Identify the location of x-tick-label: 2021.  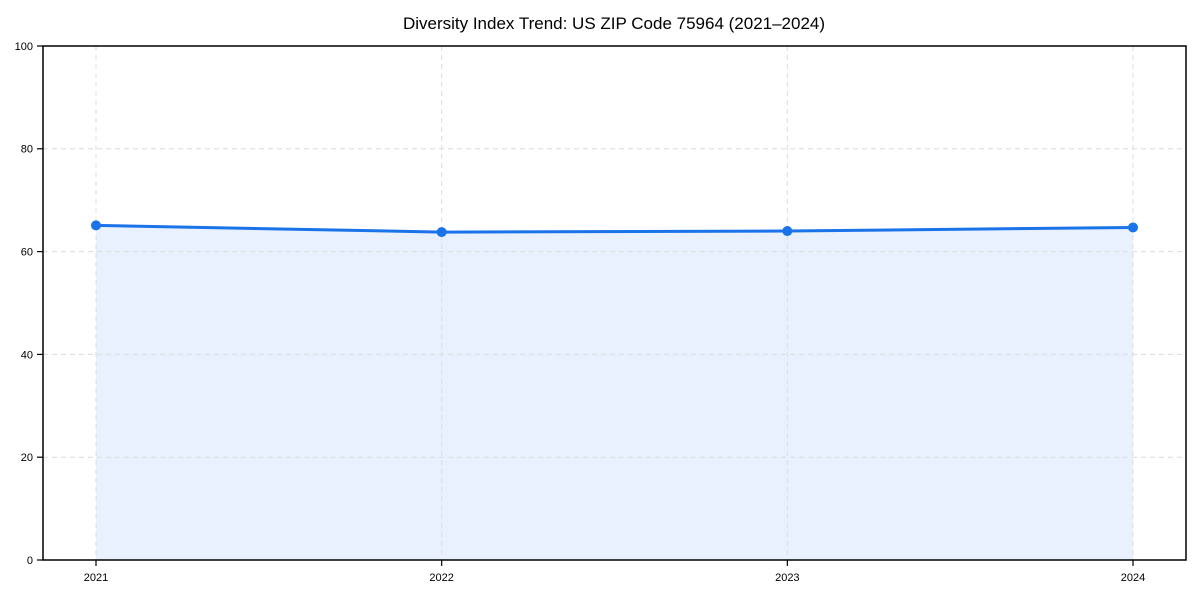
(96, 578).